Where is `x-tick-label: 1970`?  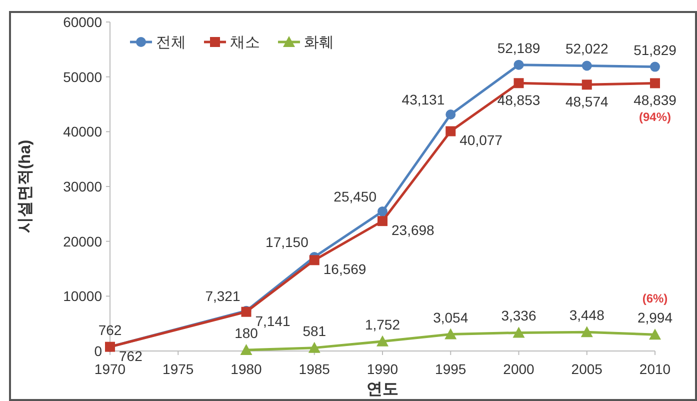 x-tick-label: 1970 is located at coordinates (110, 369).